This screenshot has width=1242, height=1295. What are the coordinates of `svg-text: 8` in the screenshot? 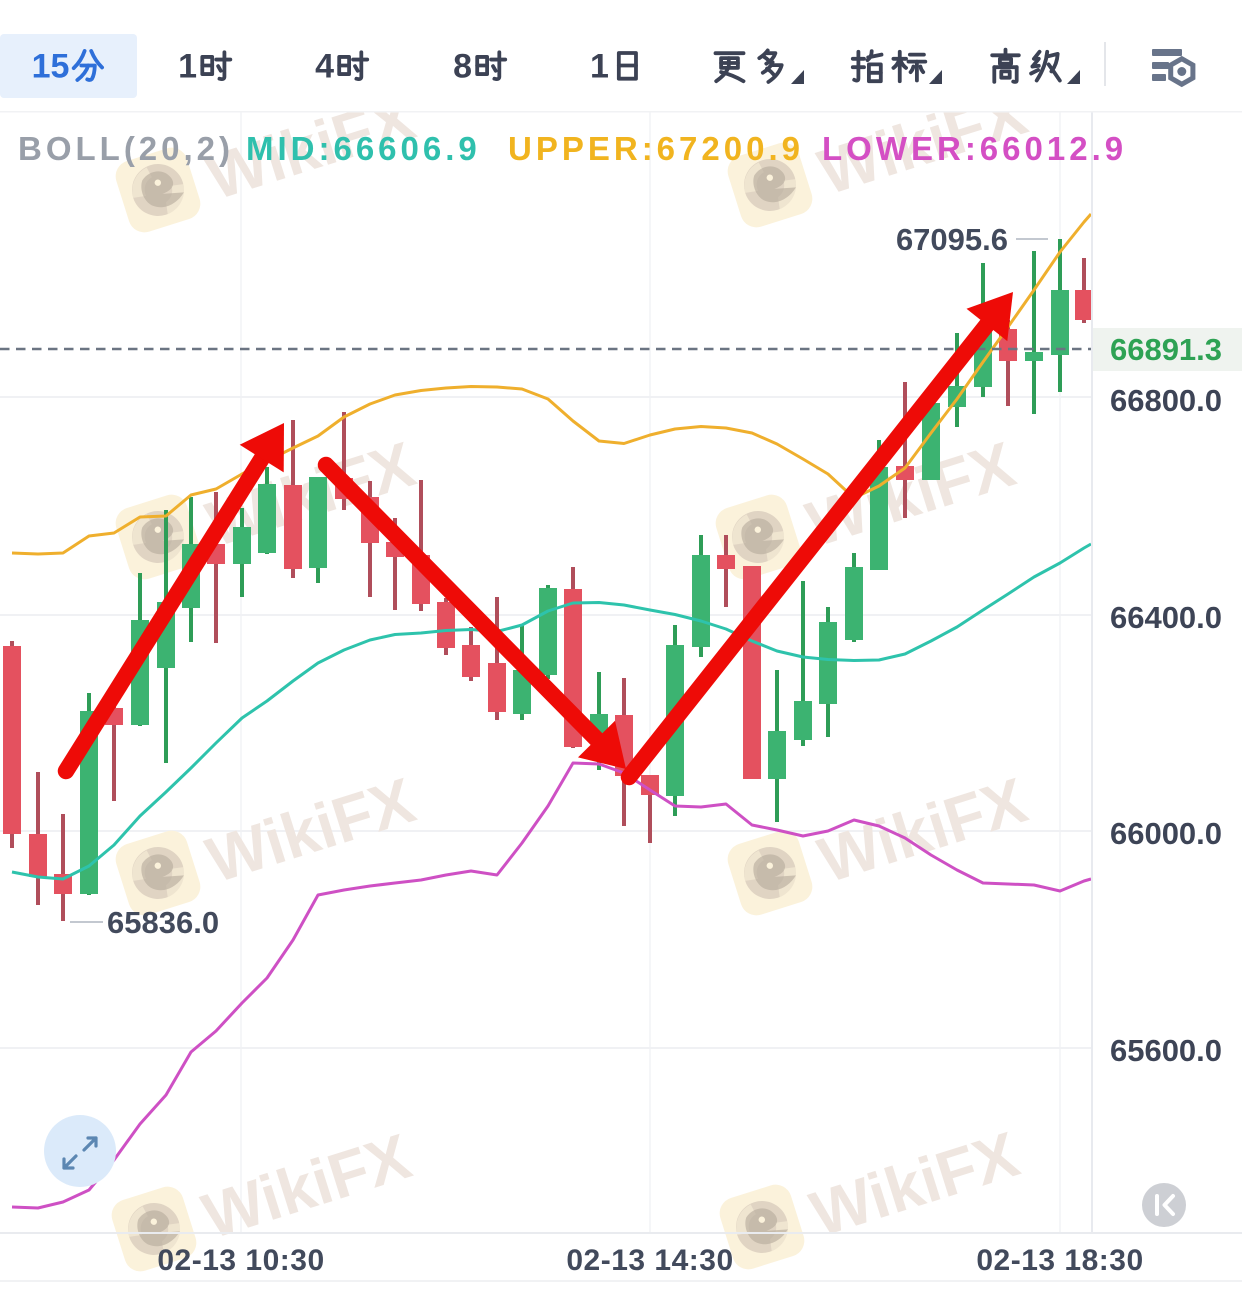 It's located at (462, 67).